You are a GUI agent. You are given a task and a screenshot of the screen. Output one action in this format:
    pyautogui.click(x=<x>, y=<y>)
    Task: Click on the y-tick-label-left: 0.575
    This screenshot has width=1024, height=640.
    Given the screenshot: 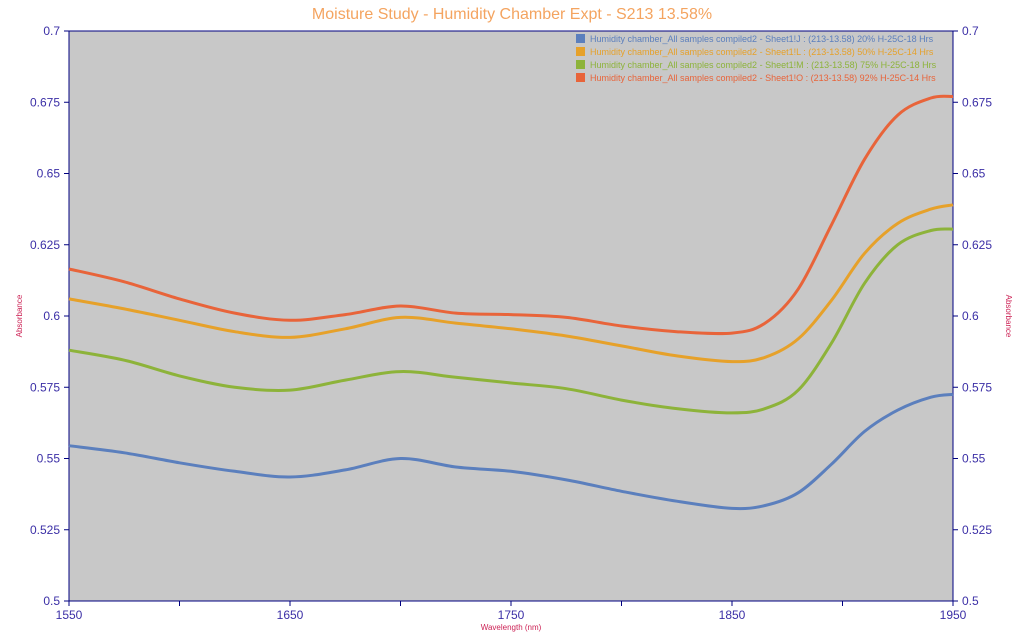 What is the action you would take?
    pyautogui.click(x=45, y=387)
    